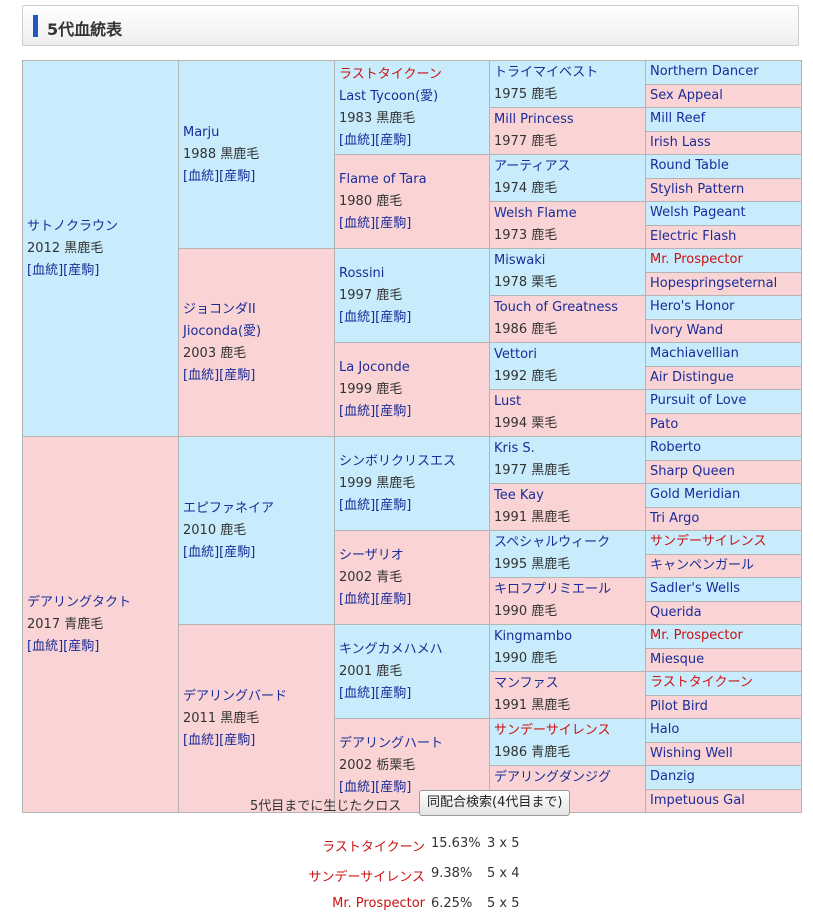 The width and height of the screenshot is (813, 917). I want to click on horse-name-link: デアリングハート, so click(391, 743).